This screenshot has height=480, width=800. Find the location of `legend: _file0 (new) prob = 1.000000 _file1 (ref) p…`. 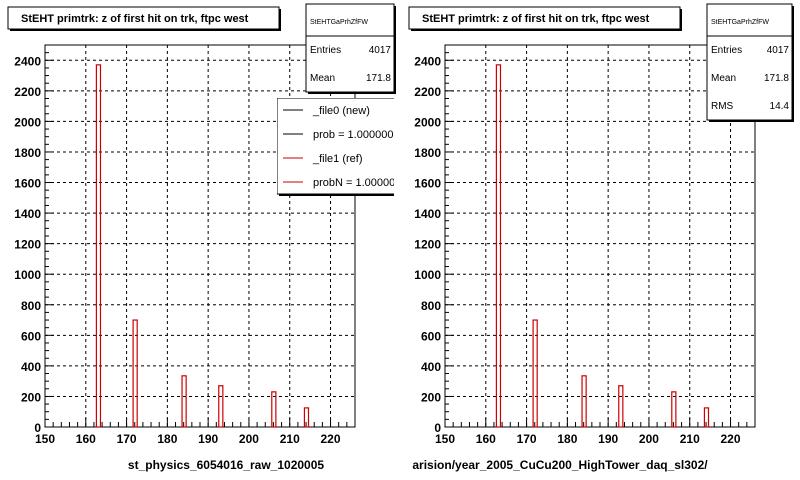

legend: _file0 (new) prob = 1.000000 _file1 (ref) p… is located at coordinates (339, 147).